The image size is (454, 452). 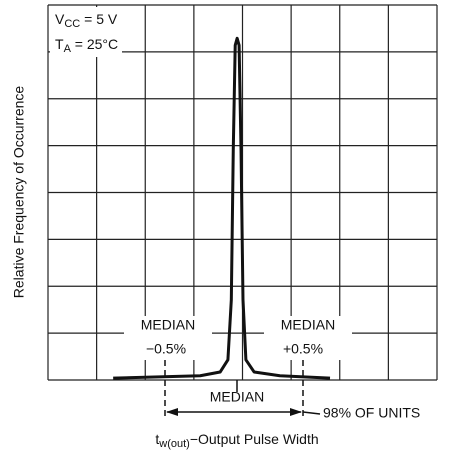 I want to click on x-axis-label: tw(out)−Output Pulse Width, so click(x=236, y=440).